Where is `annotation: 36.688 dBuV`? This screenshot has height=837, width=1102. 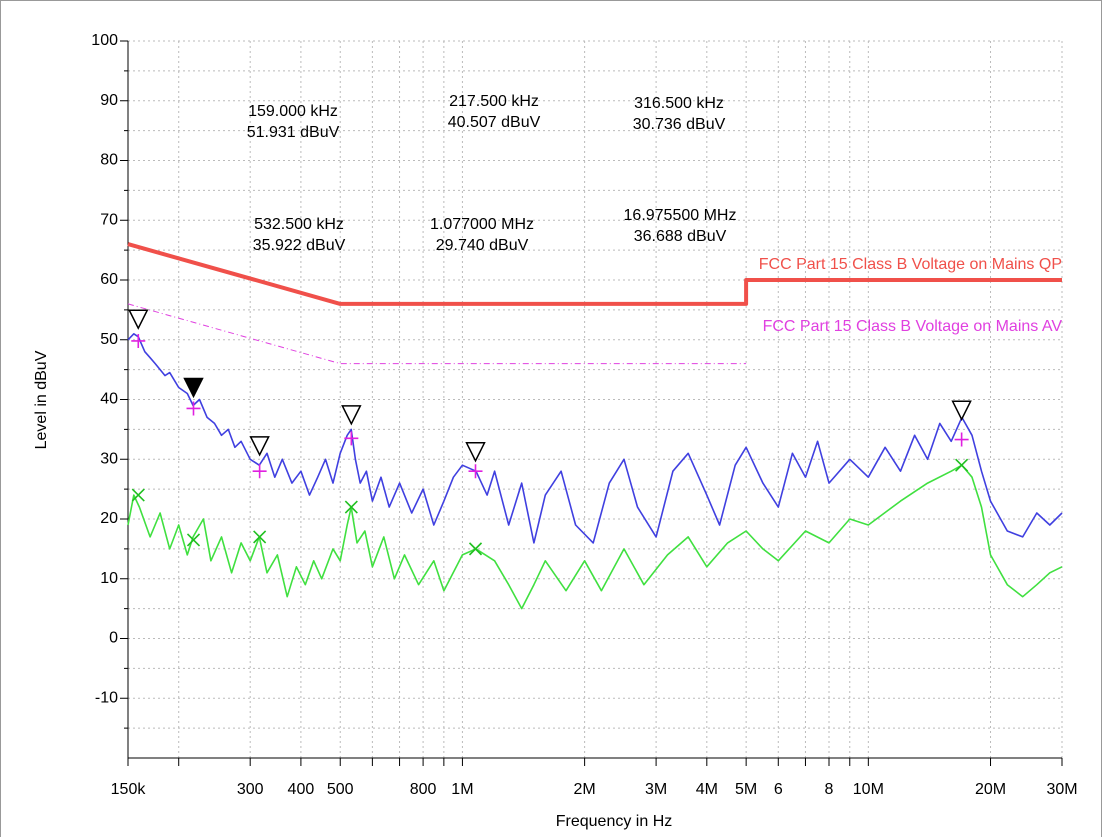
annotation: 36.688 dBuV is located at coordinates (680, 236).